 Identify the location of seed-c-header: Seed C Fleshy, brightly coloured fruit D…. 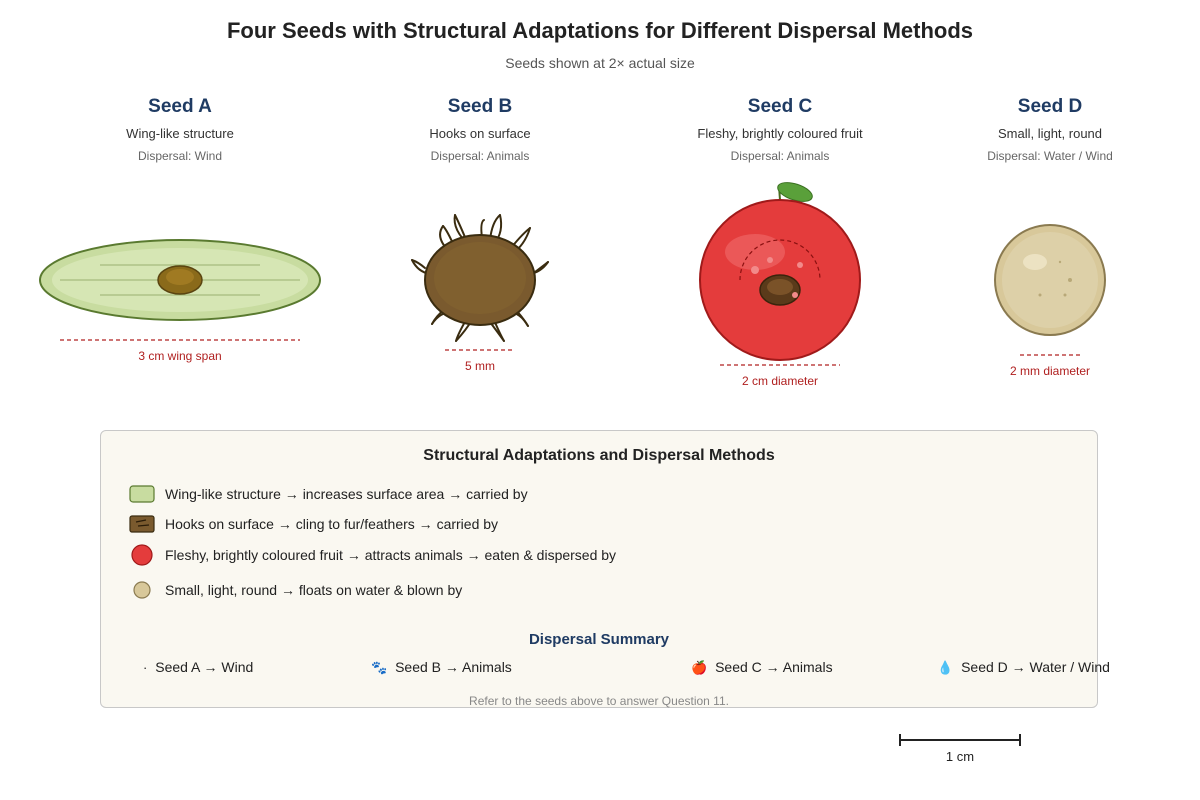
(780, 129).